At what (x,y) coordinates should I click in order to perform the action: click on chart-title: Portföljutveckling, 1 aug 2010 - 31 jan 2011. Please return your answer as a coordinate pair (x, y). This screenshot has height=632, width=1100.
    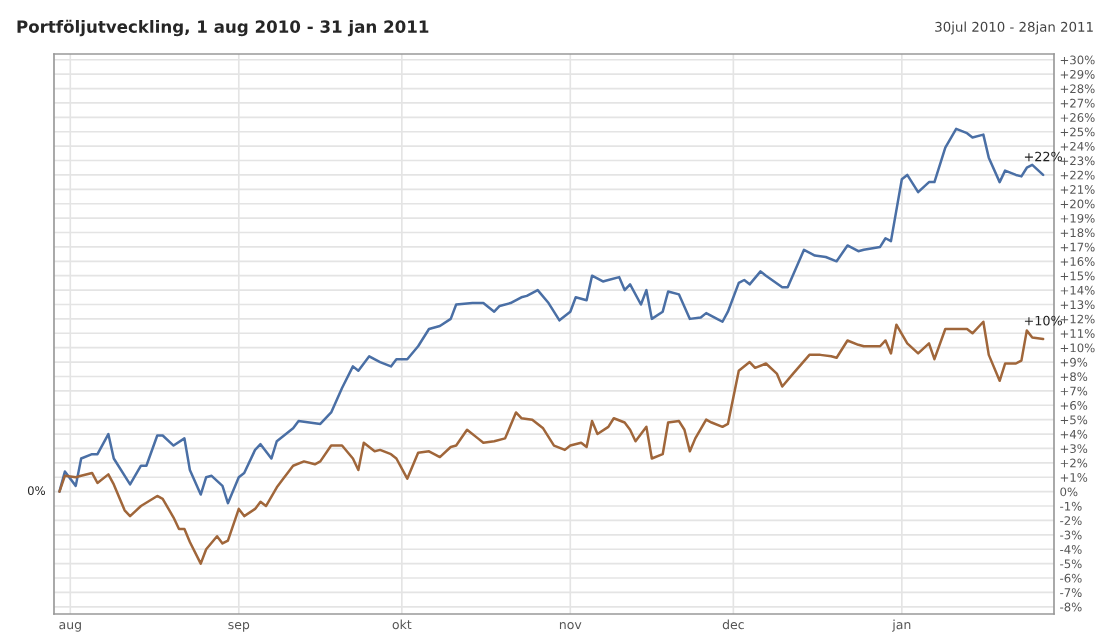
    Looking at the image, I should click on (223, 28).